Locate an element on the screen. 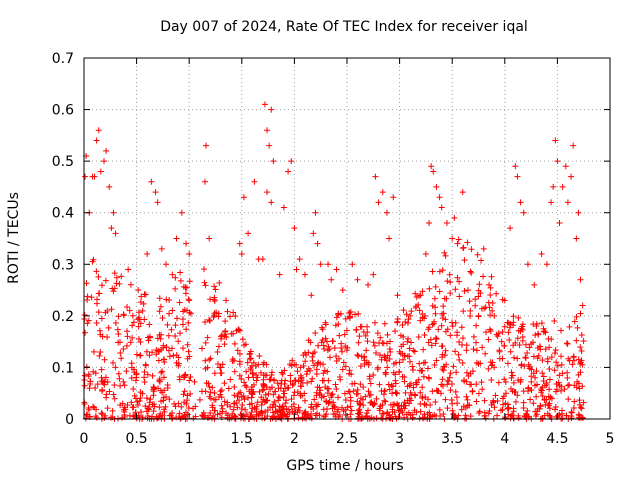 The image size is (640, 480). x-tick-label: 1.5 is located at coordinates (242, 439).